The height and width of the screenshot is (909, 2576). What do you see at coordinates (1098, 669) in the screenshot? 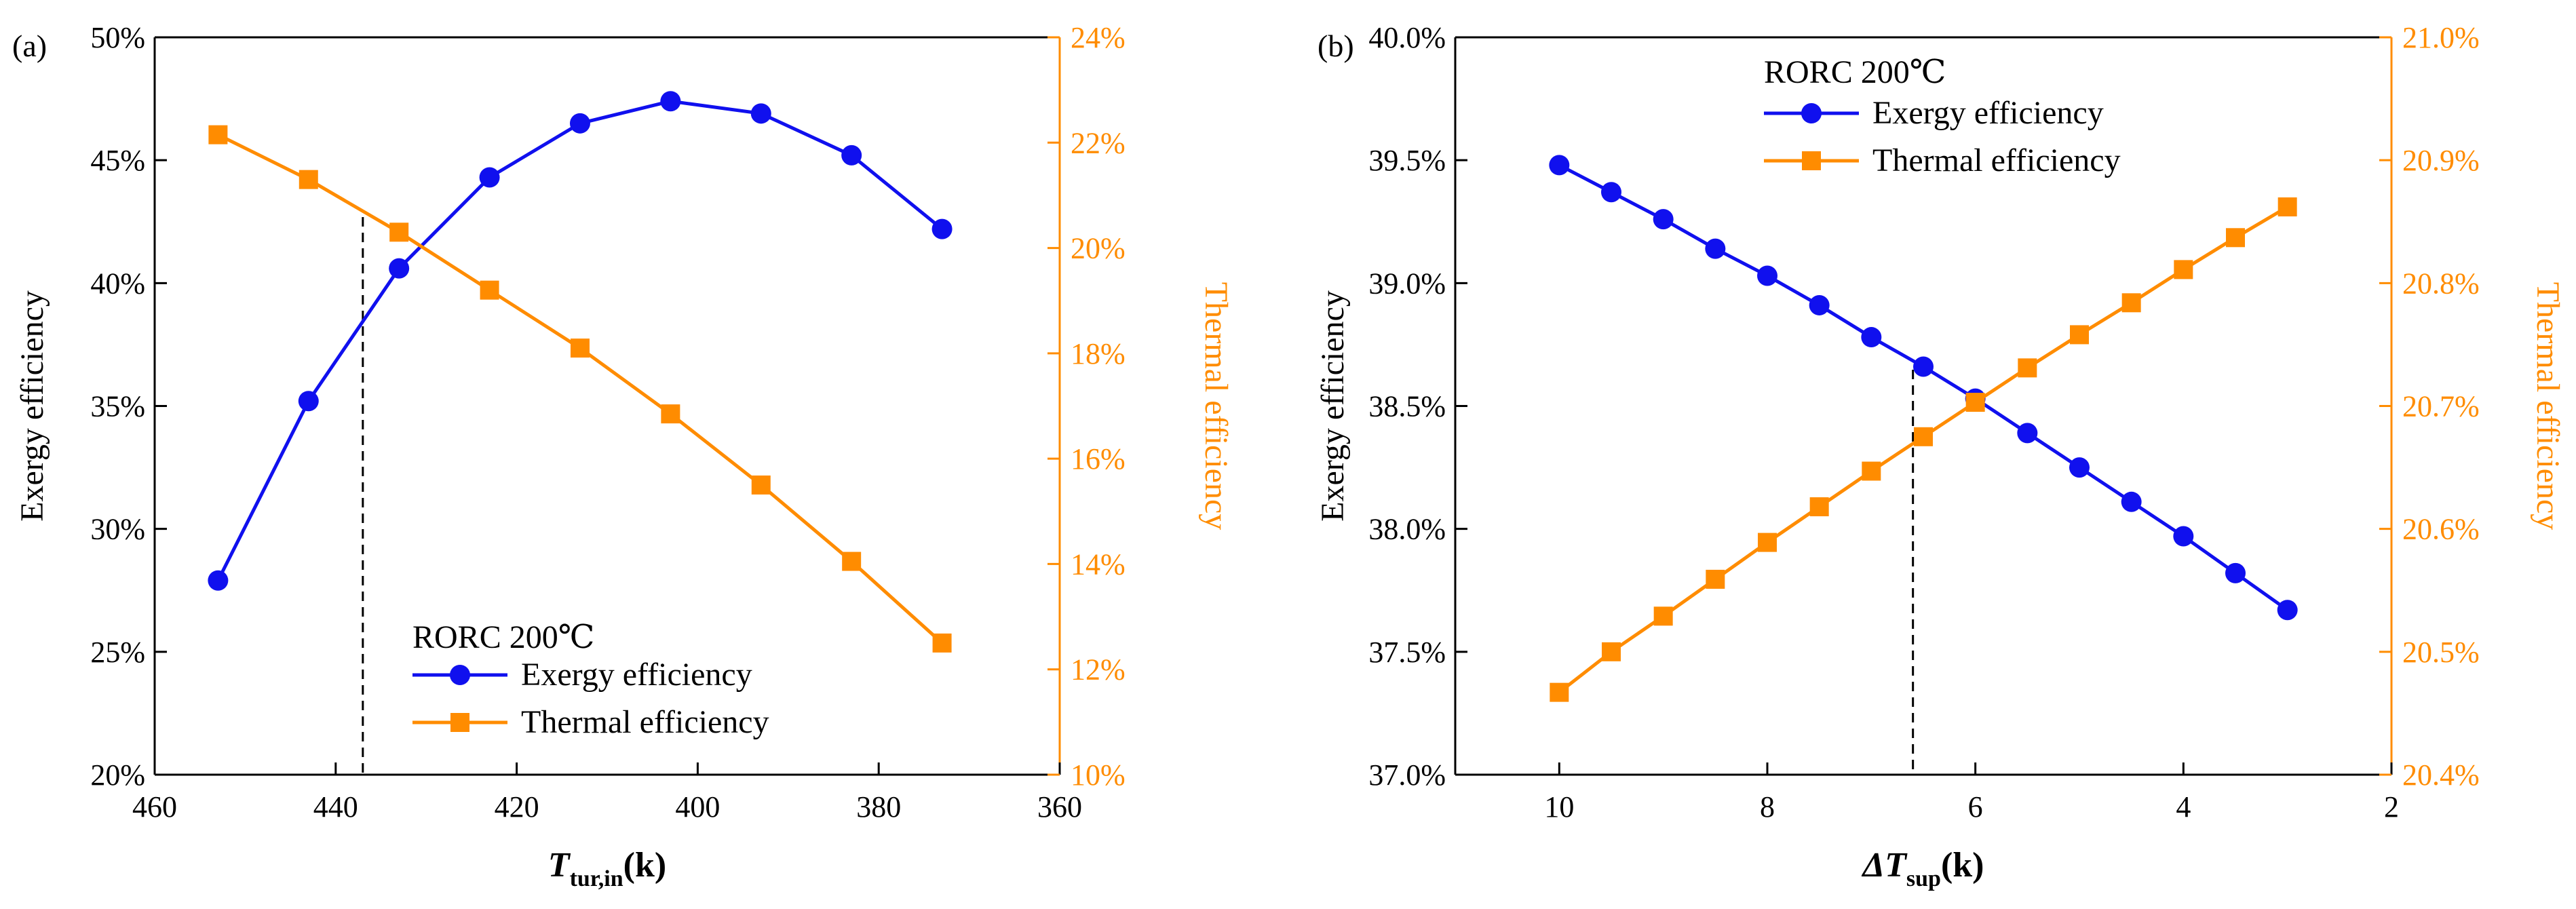
I see `y-right-tick-label: 12%` at bounding box center [1098, 669].